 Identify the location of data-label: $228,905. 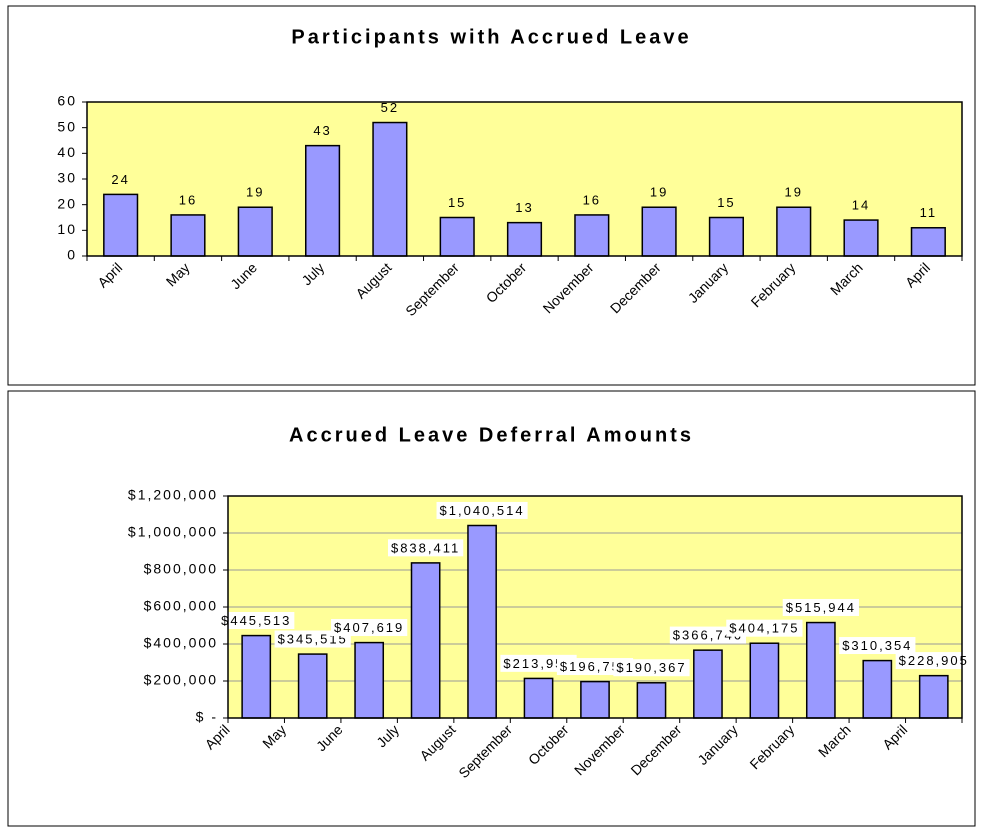
(934, 660).